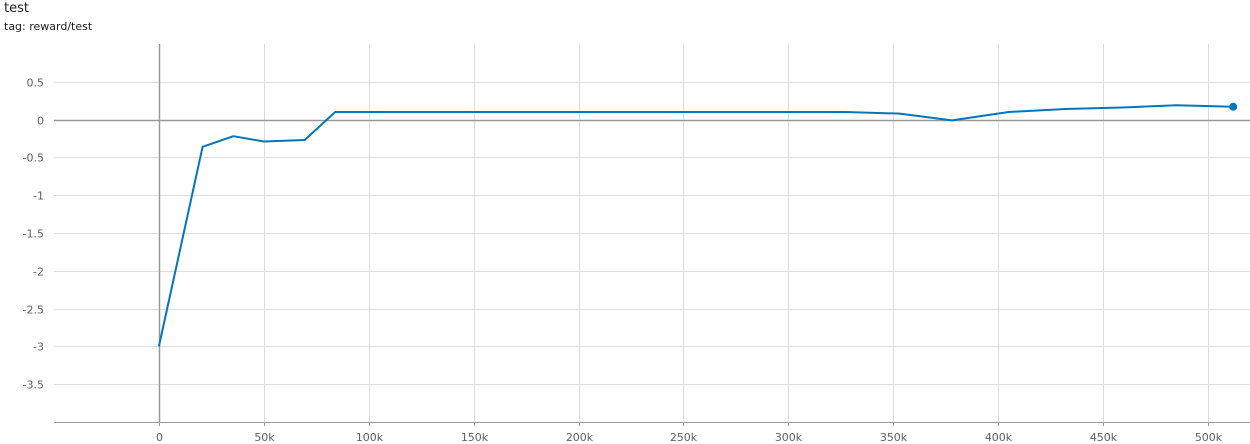 The width and height of the screenshot is (1250, 444). I want to click on y-tick-label: -2.5, so click(33, 310).